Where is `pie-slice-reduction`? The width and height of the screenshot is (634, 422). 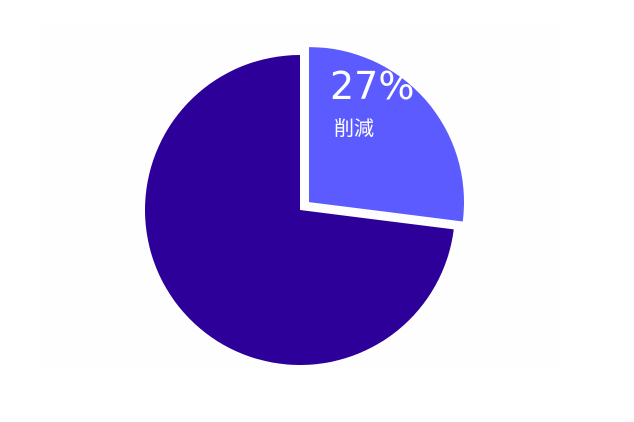 pie-slice-reduction is located at coordinates (387, 134).